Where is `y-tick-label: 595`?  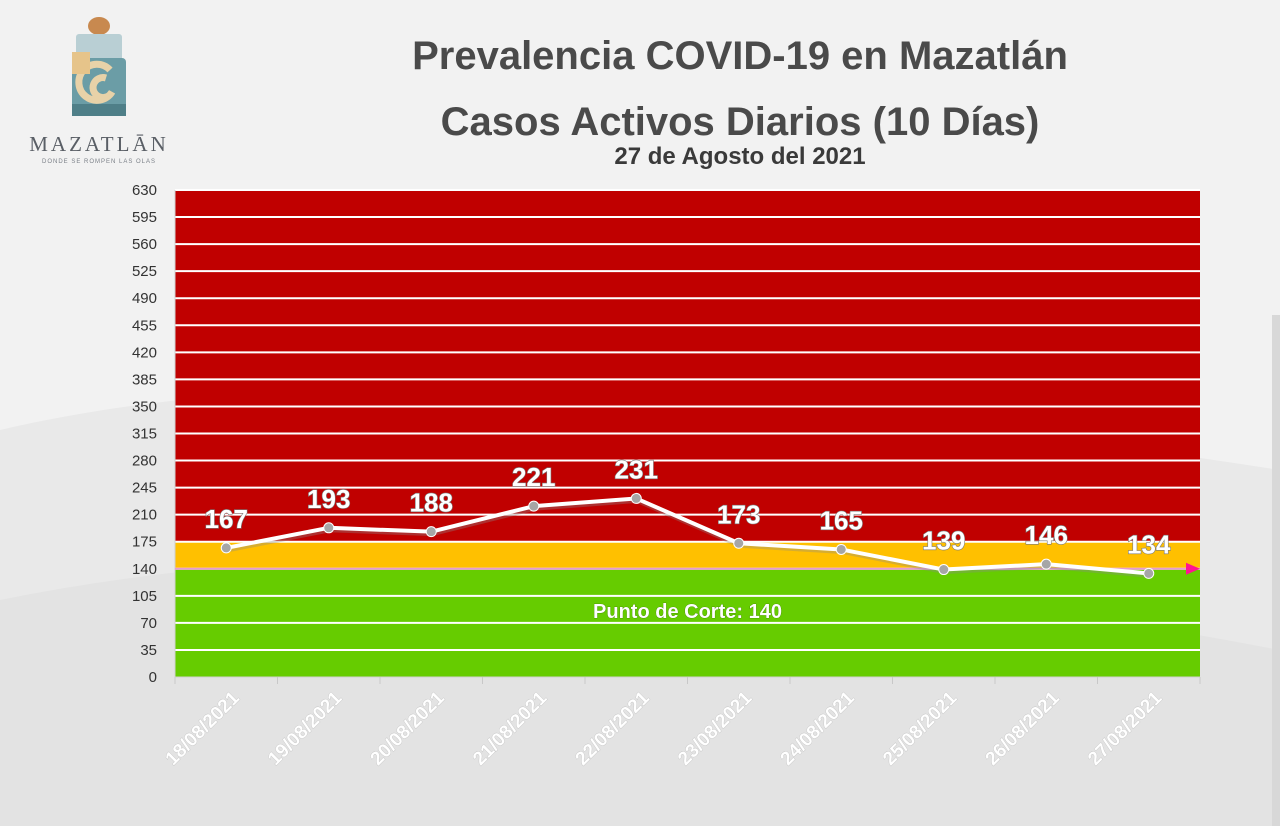 y-tick-label: 595 is located at coordinates (144, 217).